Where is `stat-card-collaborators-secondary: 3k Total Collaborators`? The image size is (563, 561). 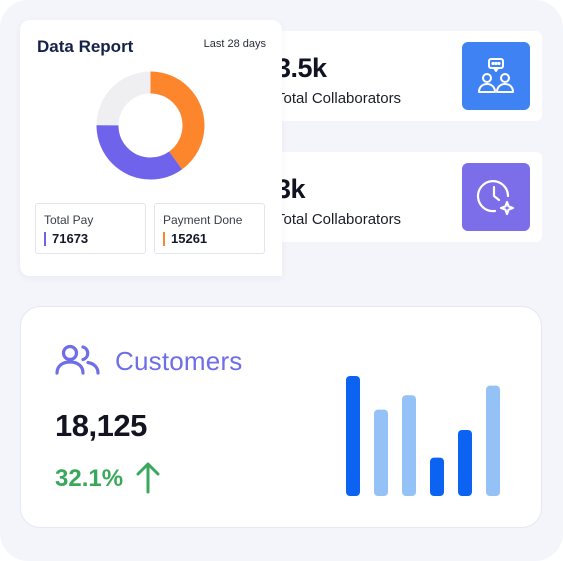
stat-card-collaborators-secondary: 3k Total Collaborators is located at coordinates (402, 197).